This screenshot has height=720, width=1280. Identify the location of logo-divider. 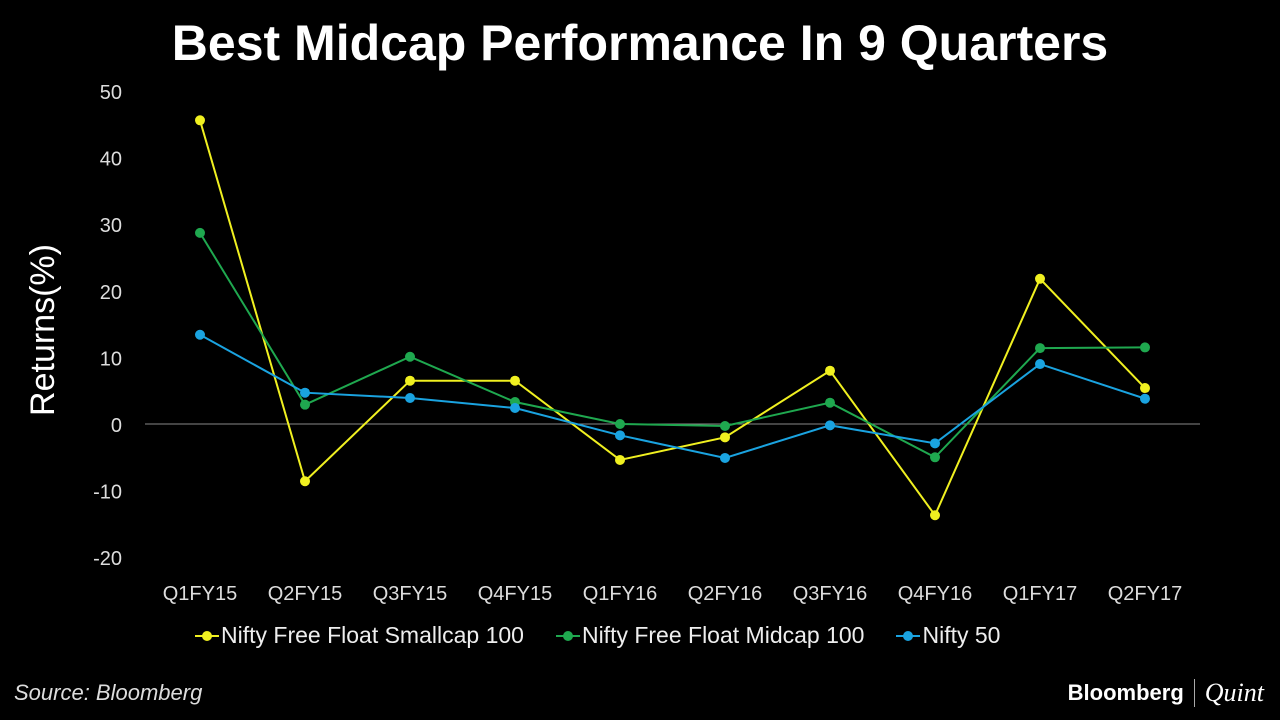
(1194, 693).